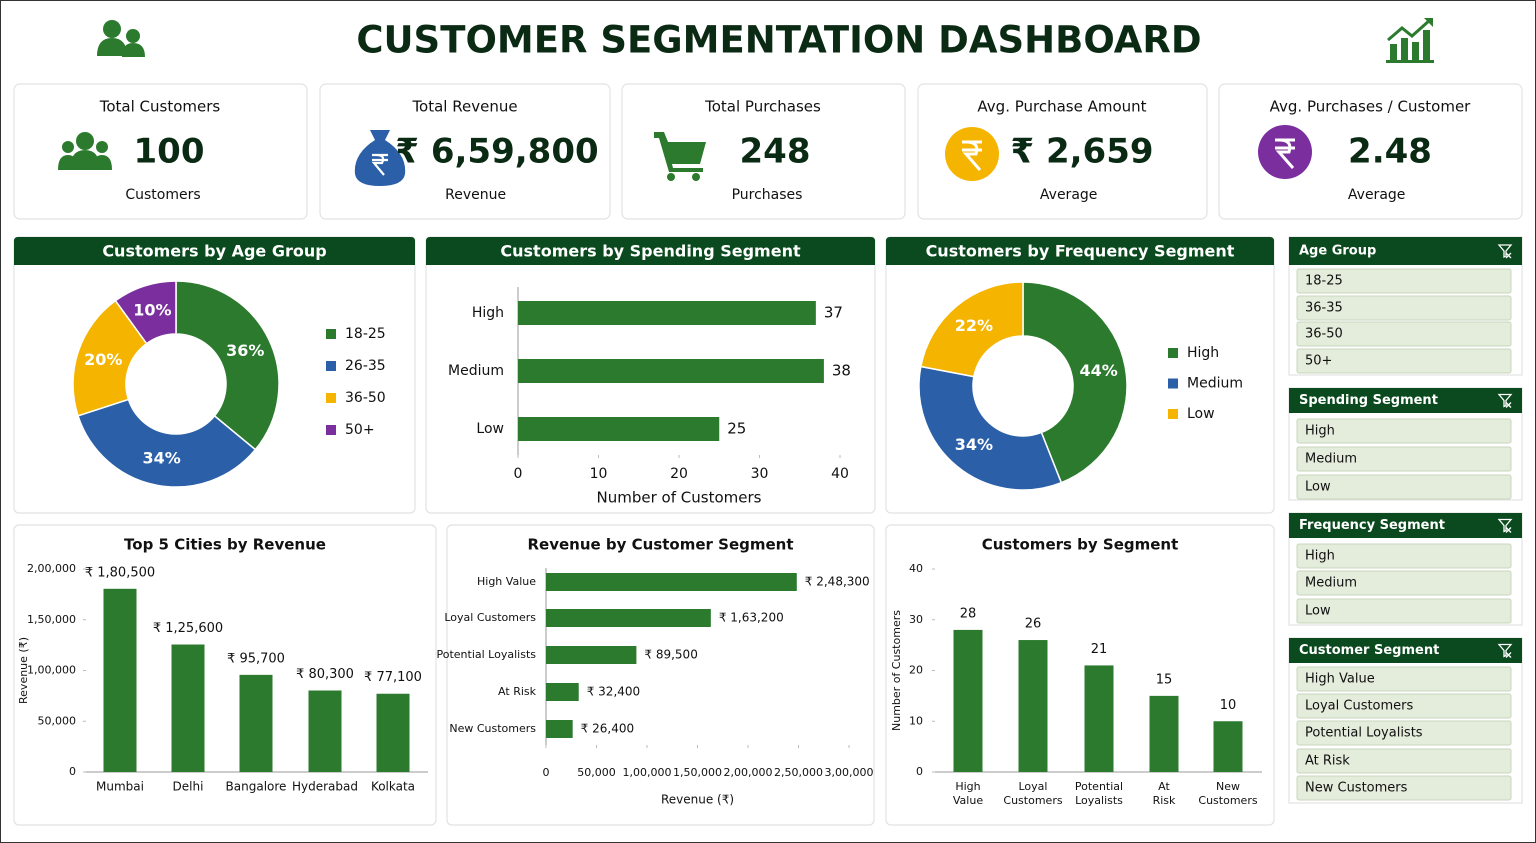 This screenshot has width=1536, height=843. I want to click on kpi-value: ₹ 6,59,800, so click(496, 152).